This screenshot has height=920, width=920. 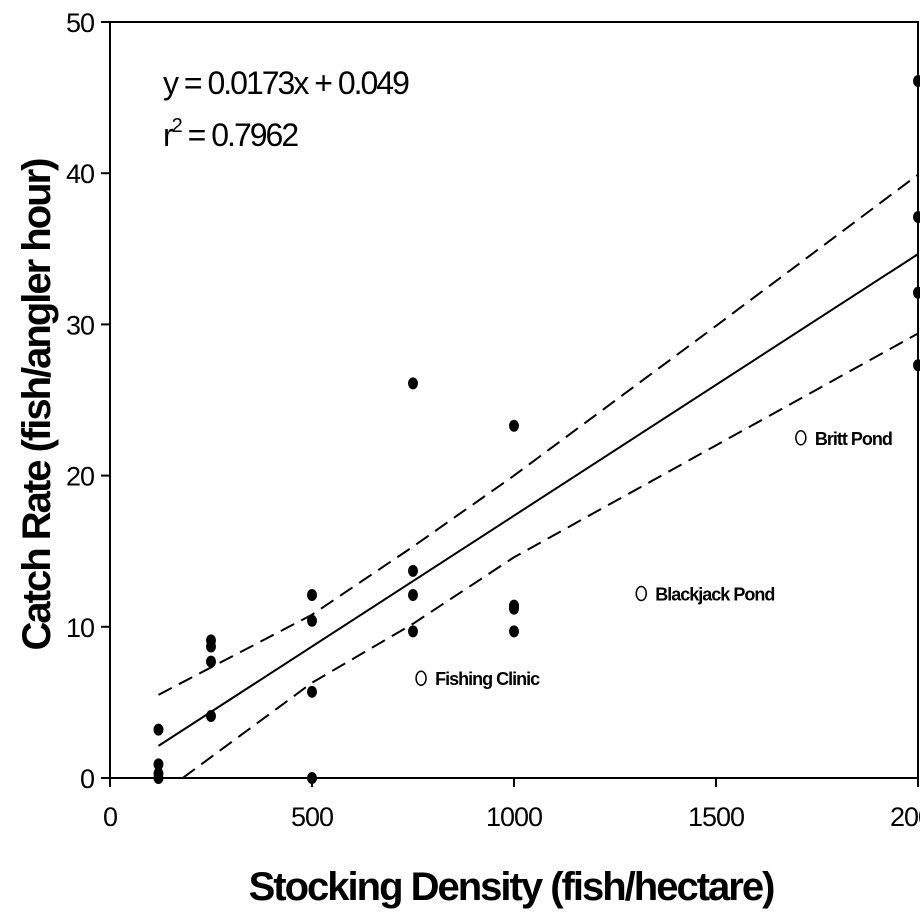 I want to click on x-tick-label: 2000, so click(x=905, y=817).